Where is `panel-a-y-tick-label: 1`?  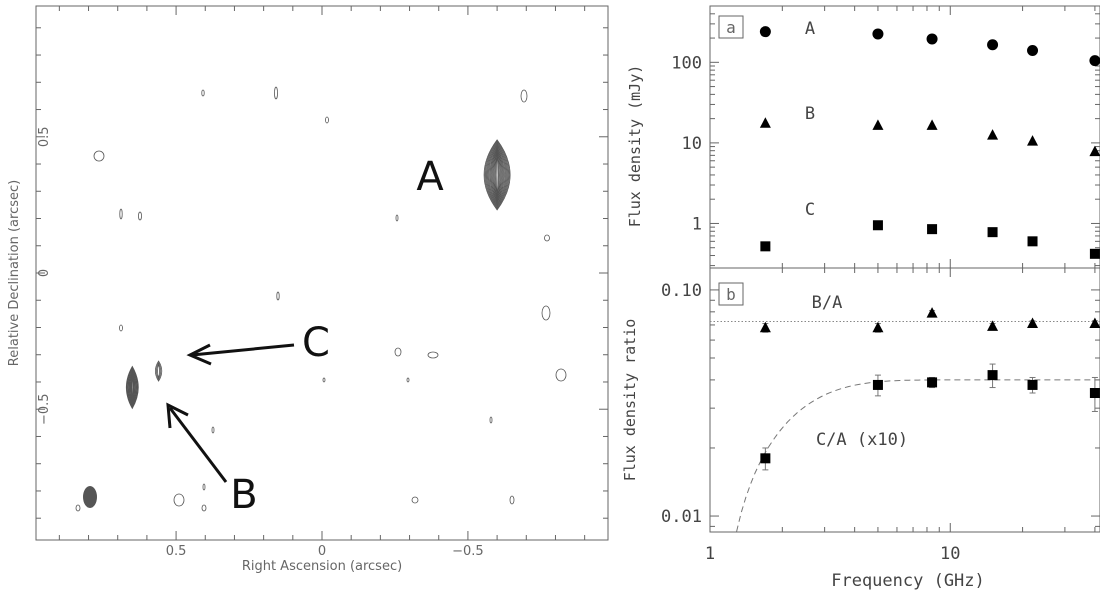 panel-a-y-tick-label: 1 is located at coordinates (697, 224).